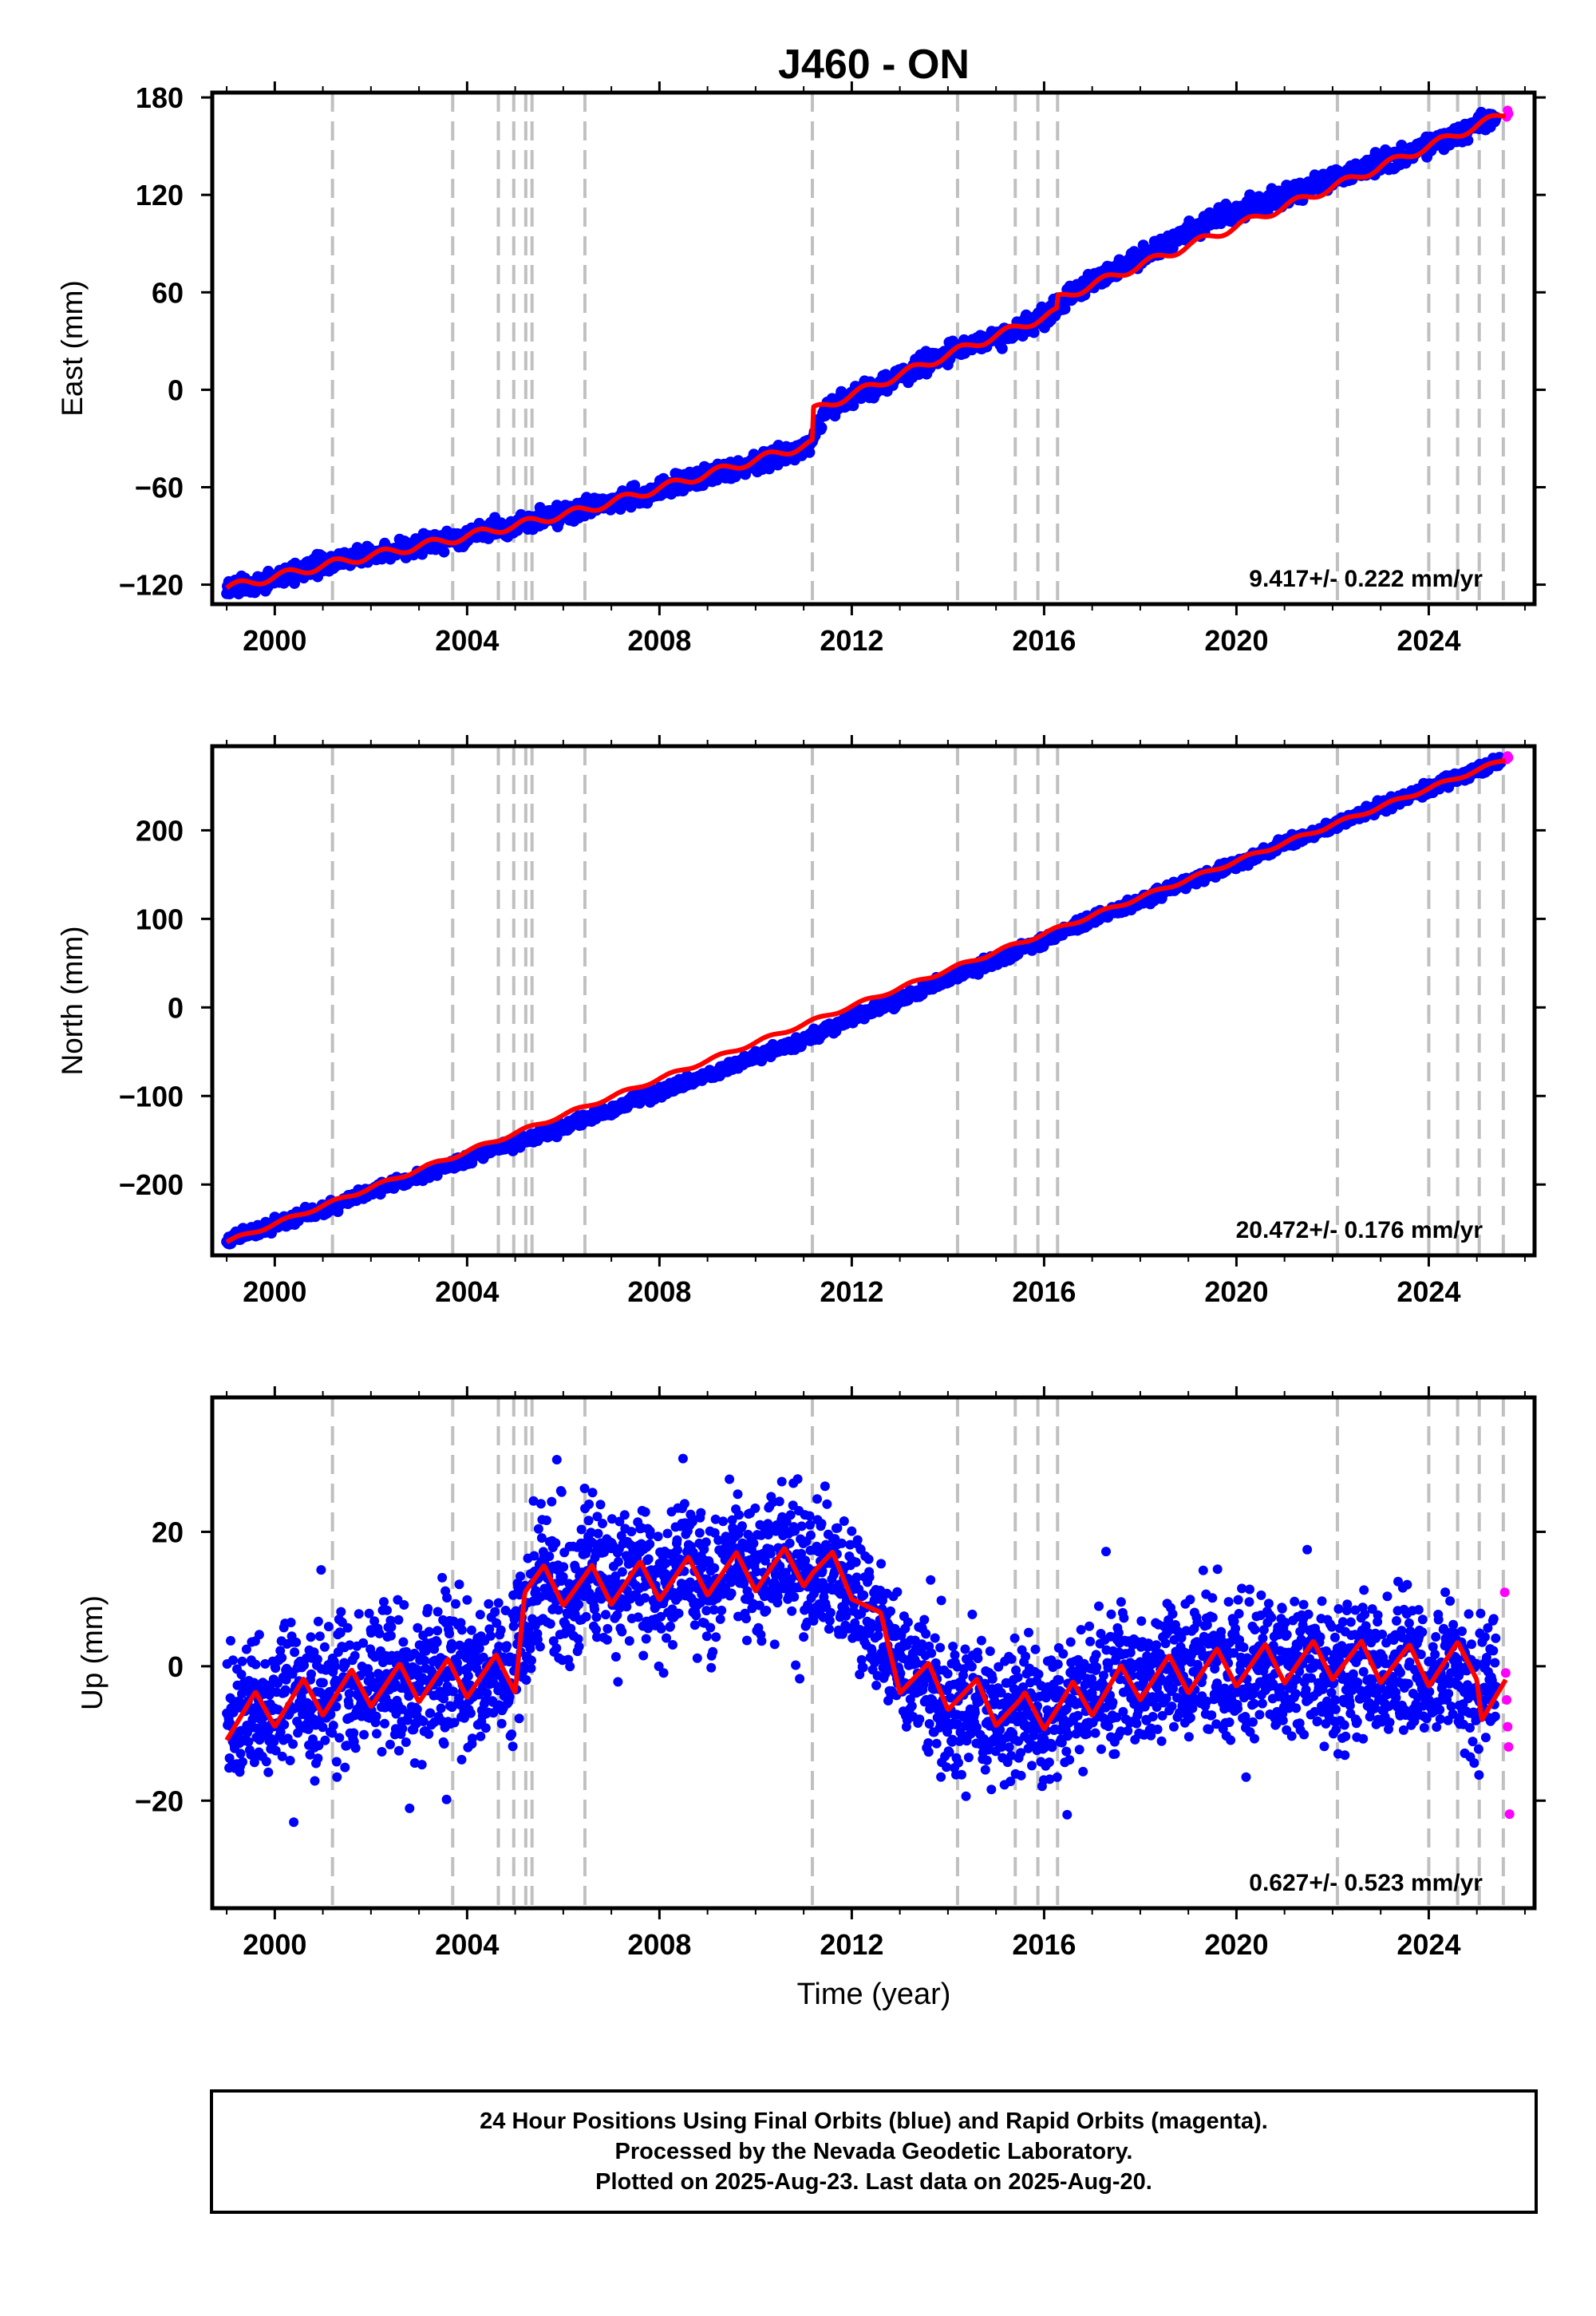  Describe the element at coordinates (151, 585) in the screenshot. I see `y-tick-label: −120` at that location.